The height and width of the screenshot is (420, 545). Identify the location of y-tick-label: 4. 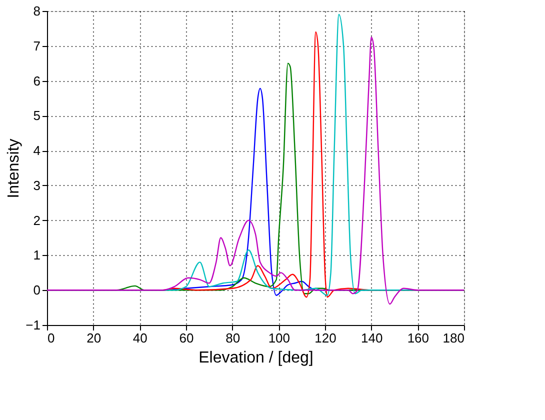
(36, 150).